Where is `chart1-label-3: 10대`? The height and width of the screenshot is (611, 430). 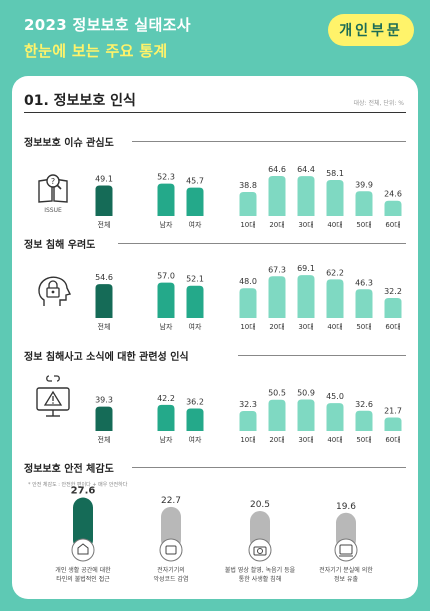
chart1-label-3: 10대 is located at coordinates (247, 225).